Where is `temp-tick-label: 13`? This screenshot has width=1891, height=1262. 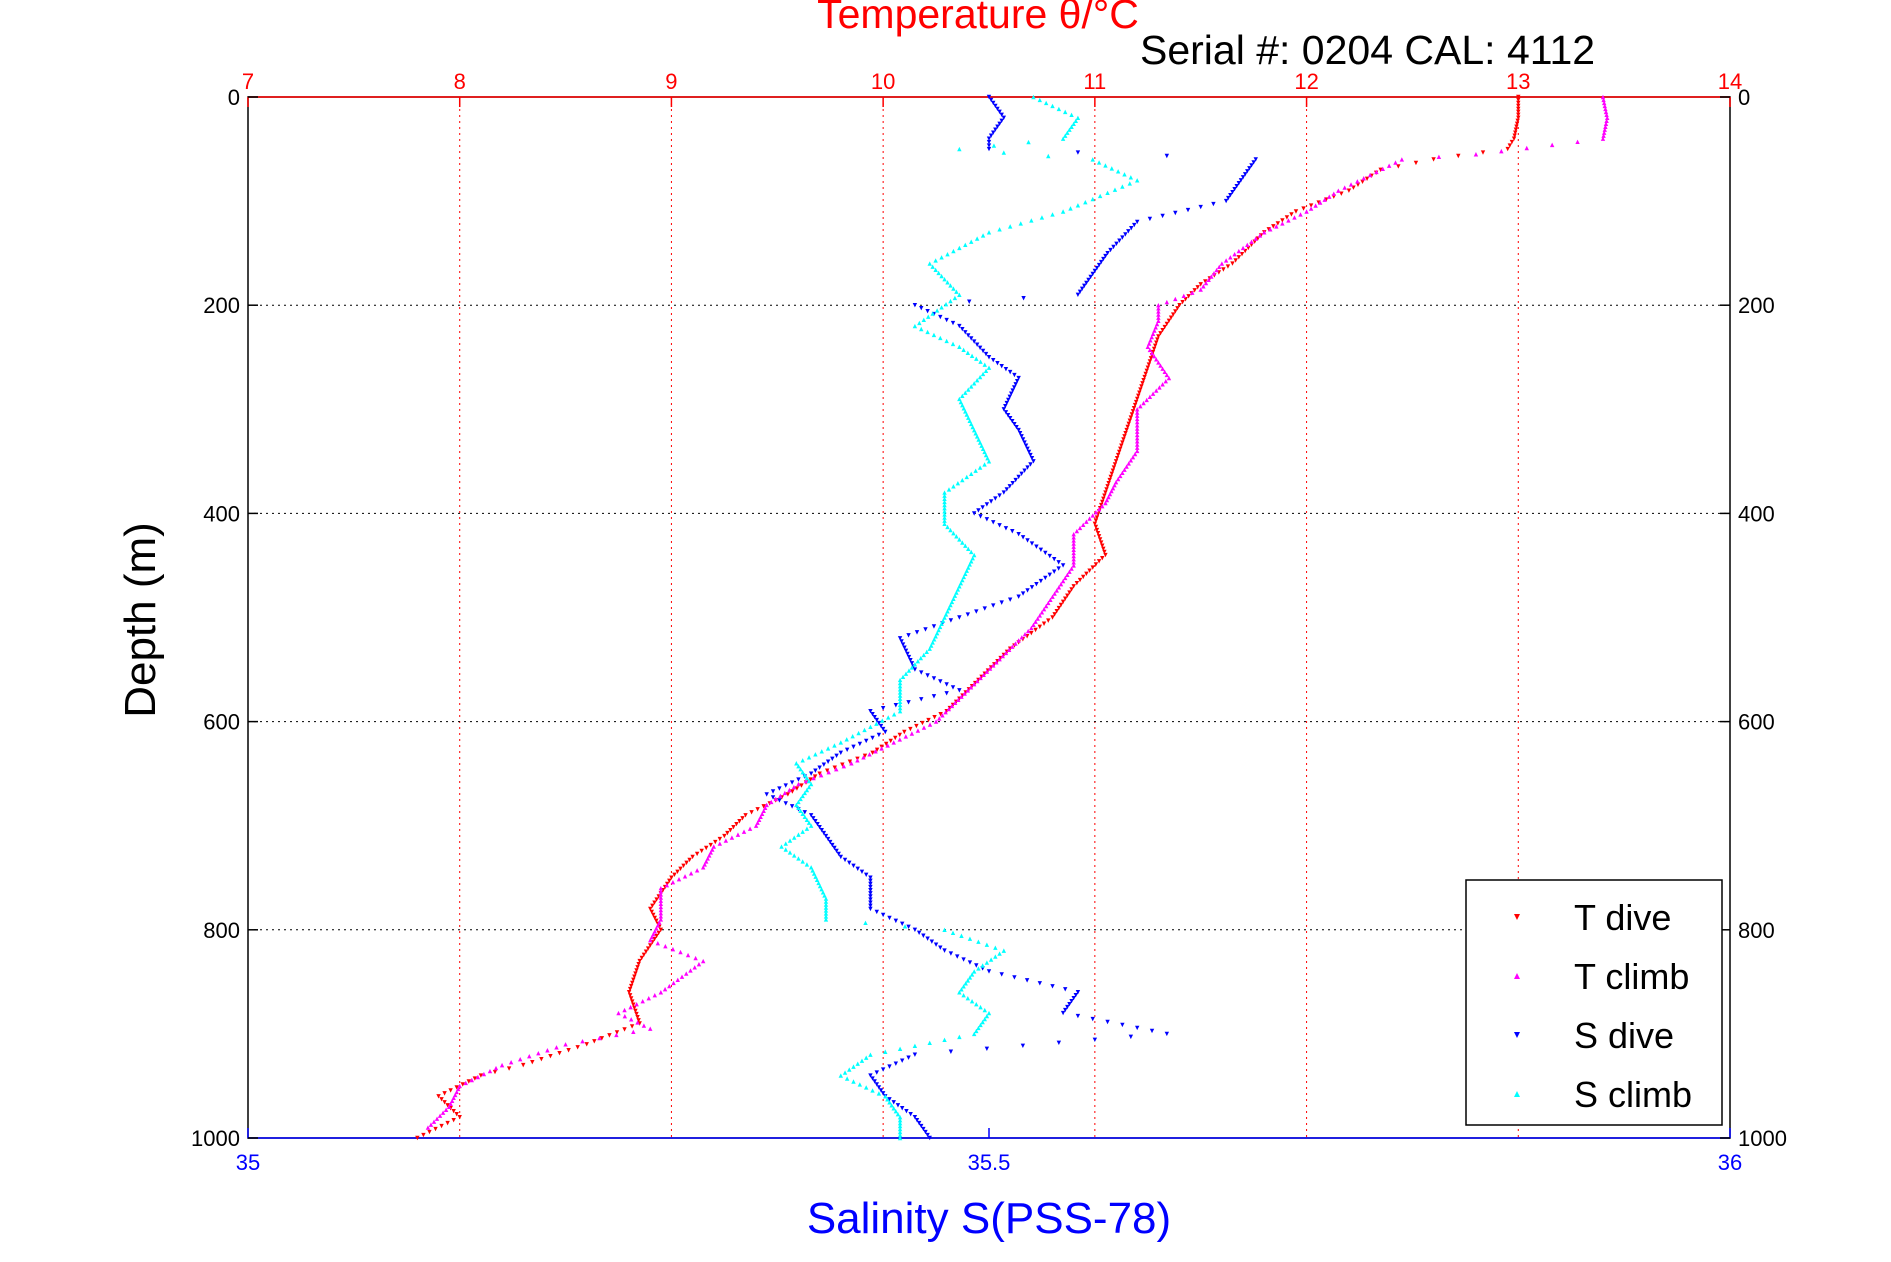 temp-tick-label: 13 is located at coordinates (1518, 81).